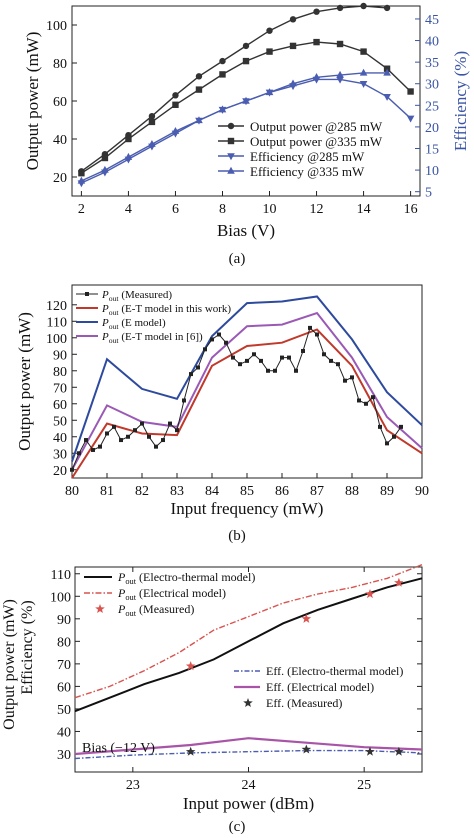 The width and height of the screenshot is (474, 838). I want to click on panel-a-xtick-label: 12, so click(317, 209).